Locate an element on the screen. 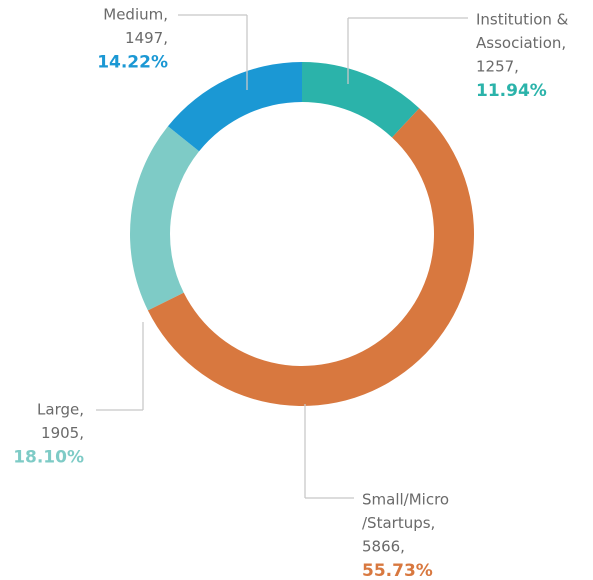 The width and height of the screenshot is (593, 580). category-label: Small/Micro is located at coordinates (405, 500).